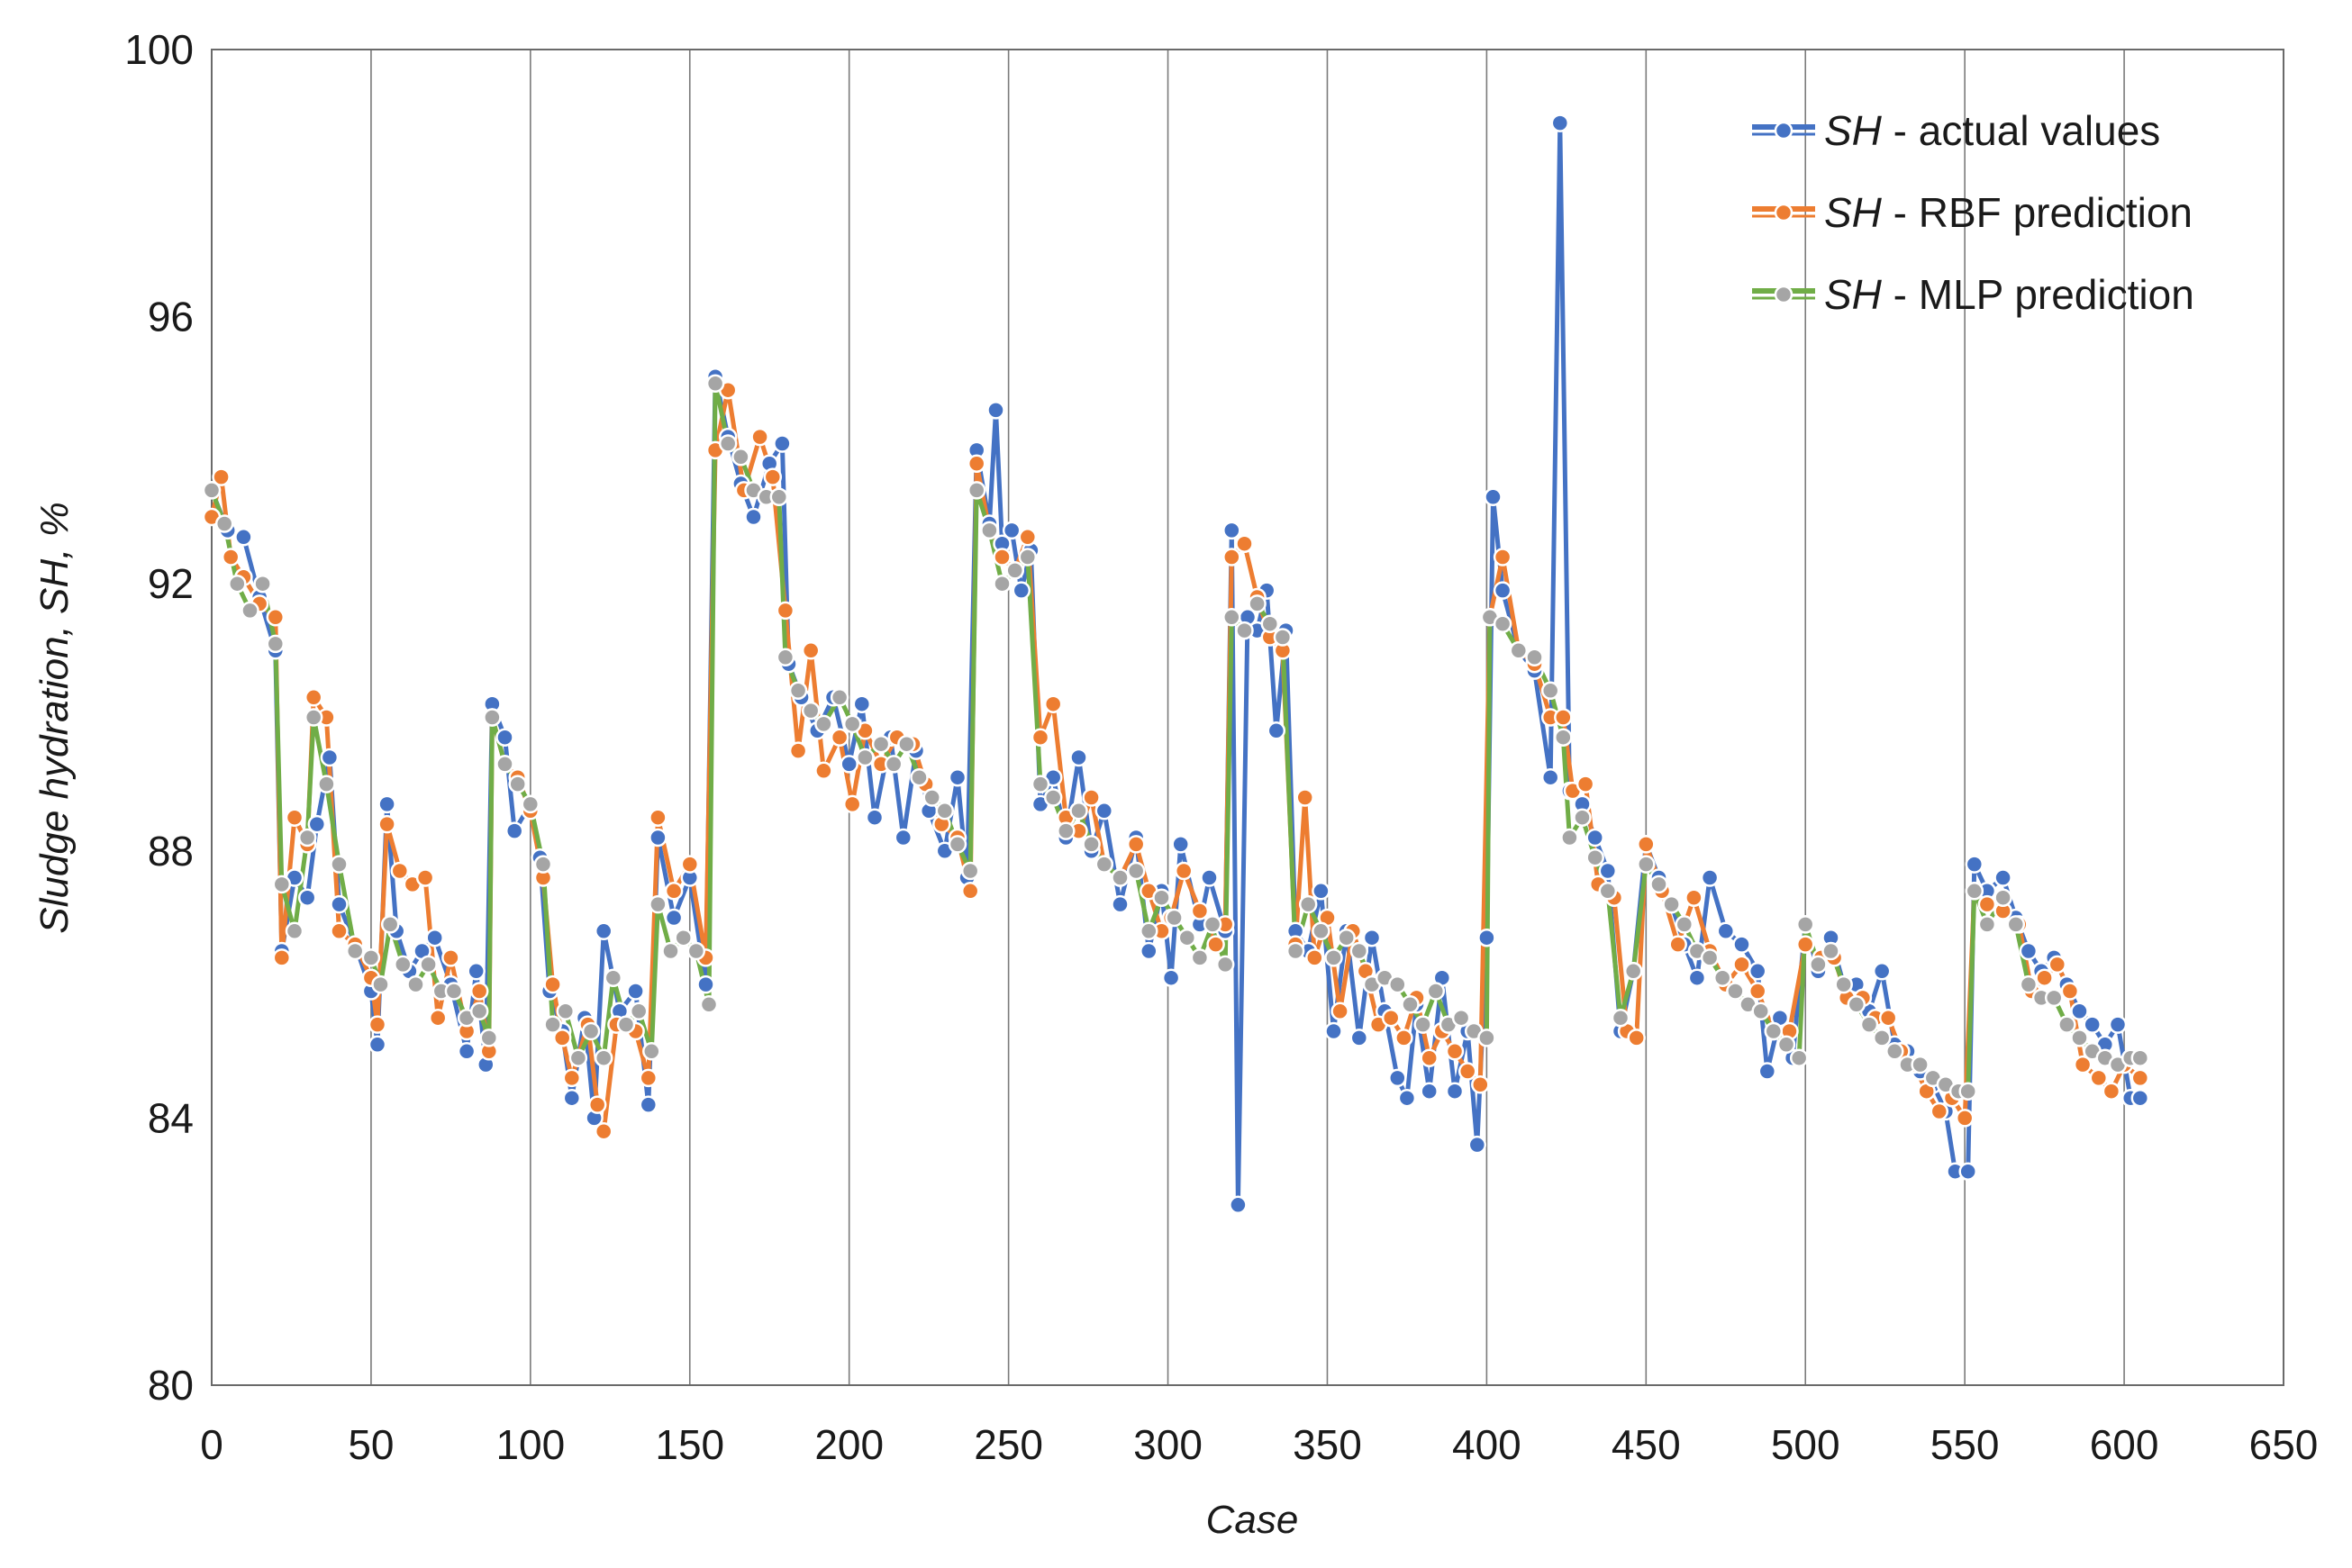  Describe the element at coordinates (171, 1117) in the screenshot. I see `y-tick-label: 84` at that location.